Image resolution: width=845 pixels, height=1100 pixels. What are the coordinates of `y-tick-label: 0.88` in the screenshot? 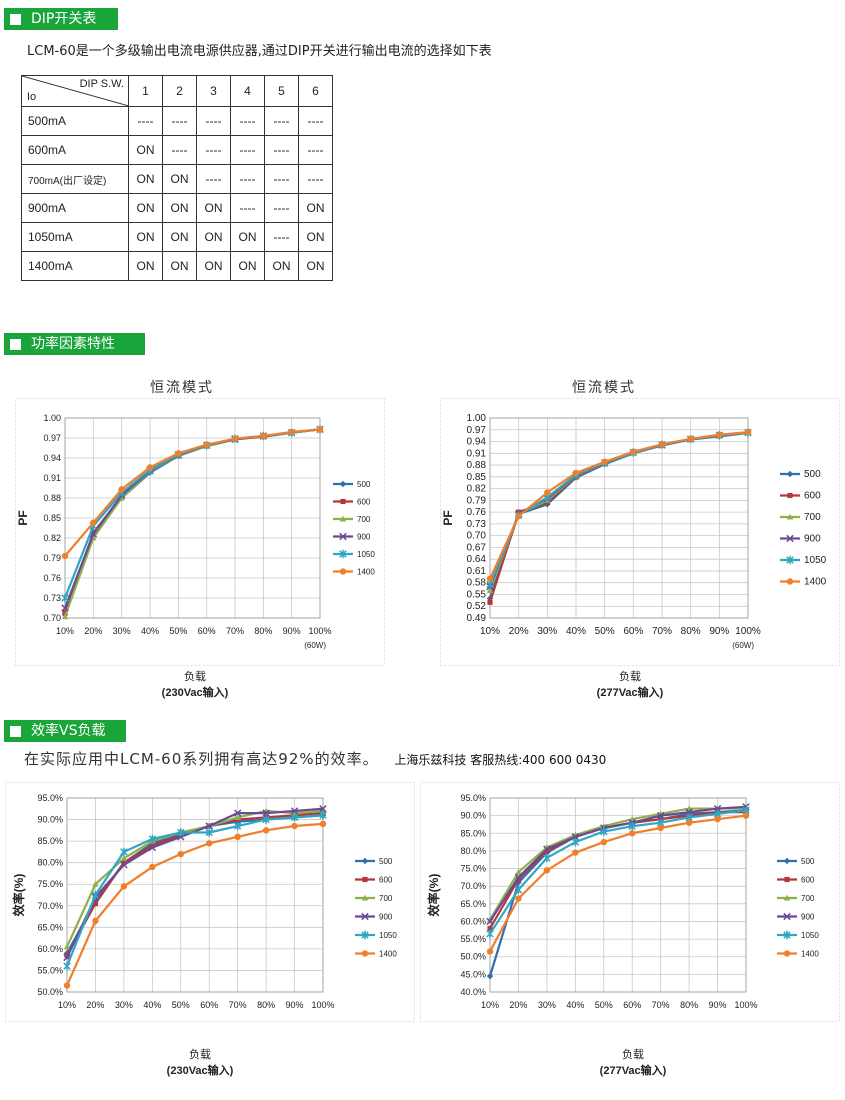 It's located at (477, 465).